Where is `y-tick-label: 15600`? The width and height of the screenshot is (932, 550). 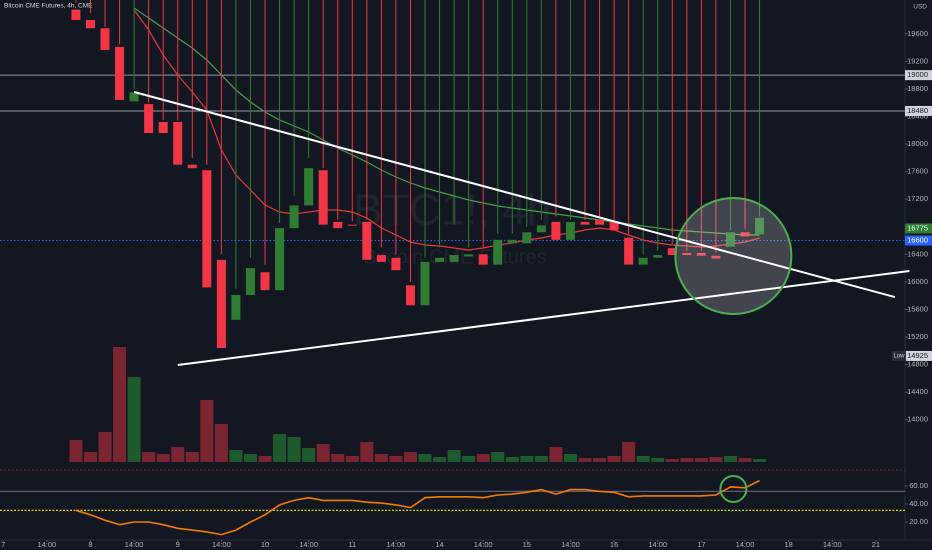
y-tick-label: 15600 is located at coordinates (917, 308).